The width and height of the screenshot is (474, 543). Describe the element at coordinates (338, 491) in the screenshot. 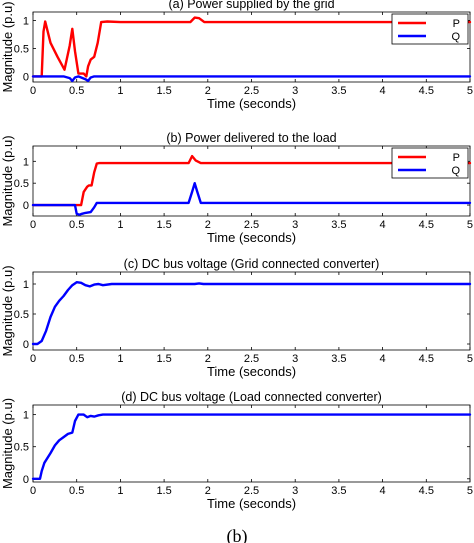

I see `chart-4-xtick-label: 3.5` at that location.